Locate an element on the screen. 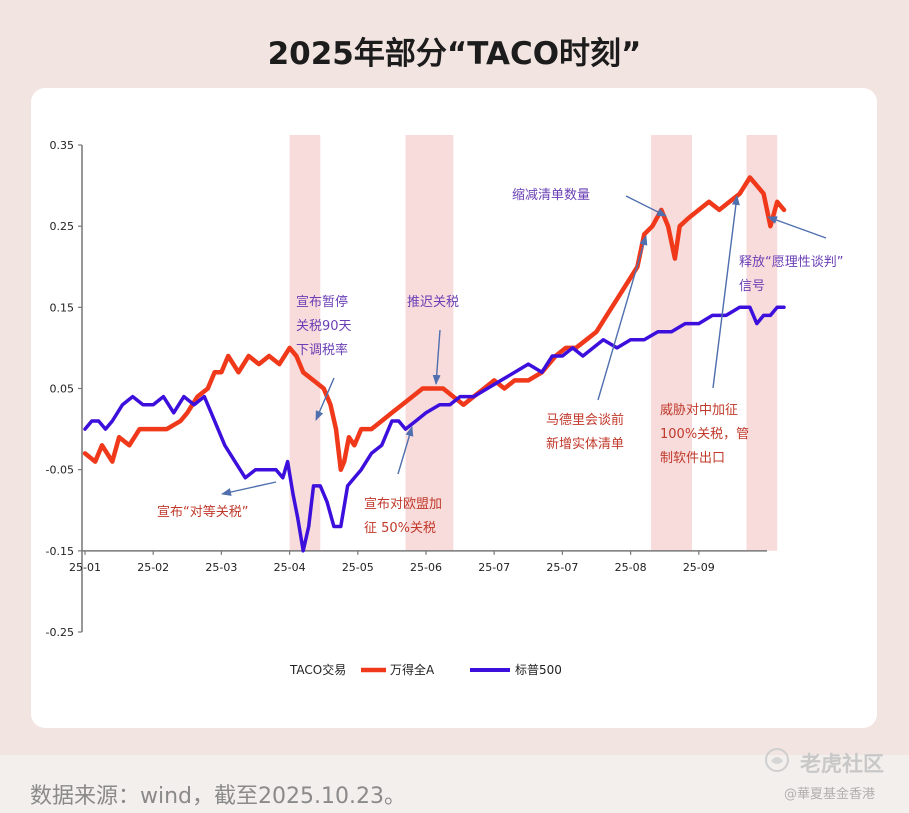  footer-band is located at coordinates (454, 784).